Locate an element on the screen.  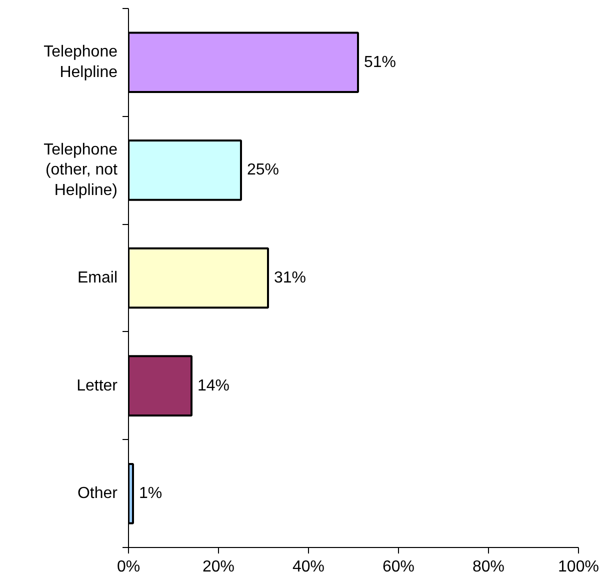
x-tick-label: 40% is located at coordinates (308, 567).